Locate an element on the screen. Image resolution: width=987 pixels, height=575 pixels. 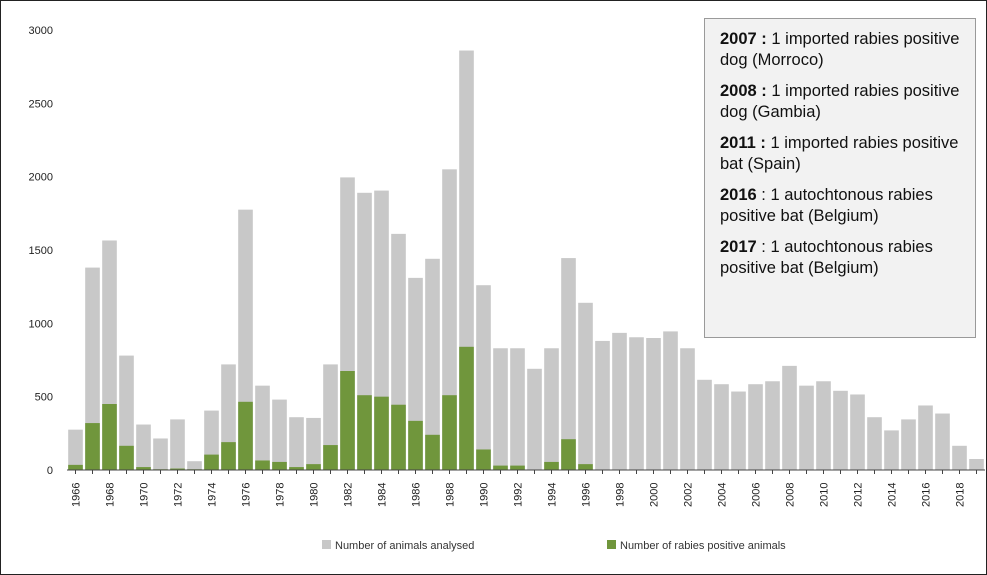
note-year: 2007 is located at coordinates (738, 39).